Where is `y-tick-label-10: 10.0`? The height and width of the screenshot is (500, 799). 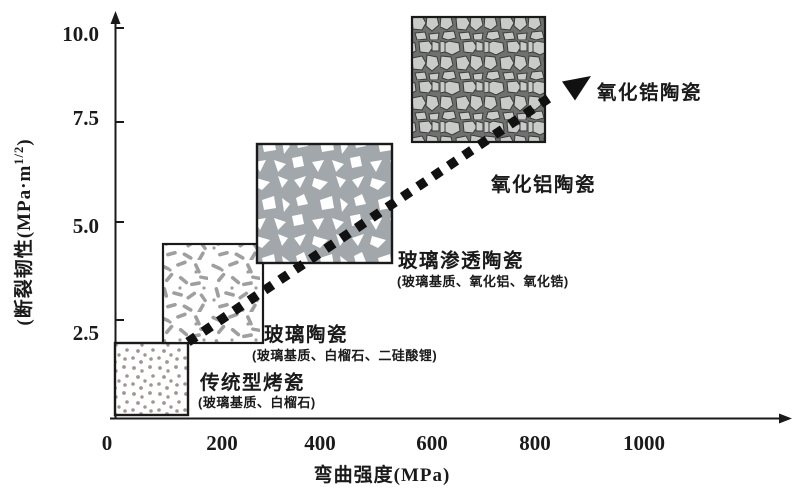 y-tick-label-10: 10.0 is located at coordinates (80, 34).